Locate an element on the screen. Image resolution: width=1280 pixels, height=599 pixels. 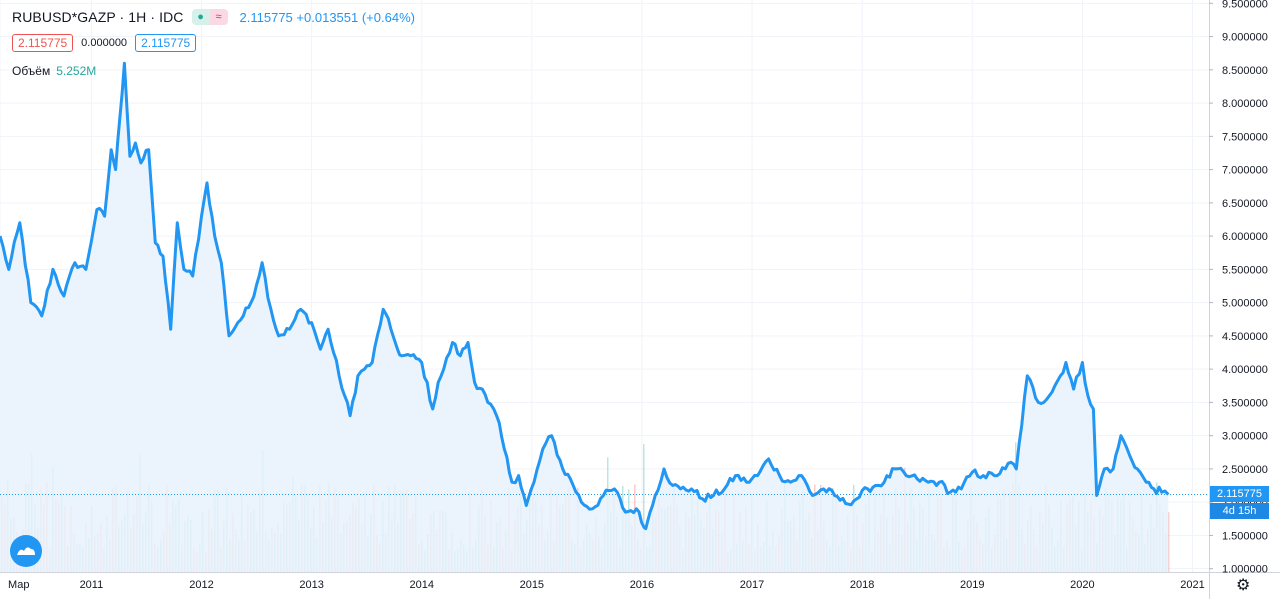
buy-button: 2.115775 is located at coordinates (166, 43).